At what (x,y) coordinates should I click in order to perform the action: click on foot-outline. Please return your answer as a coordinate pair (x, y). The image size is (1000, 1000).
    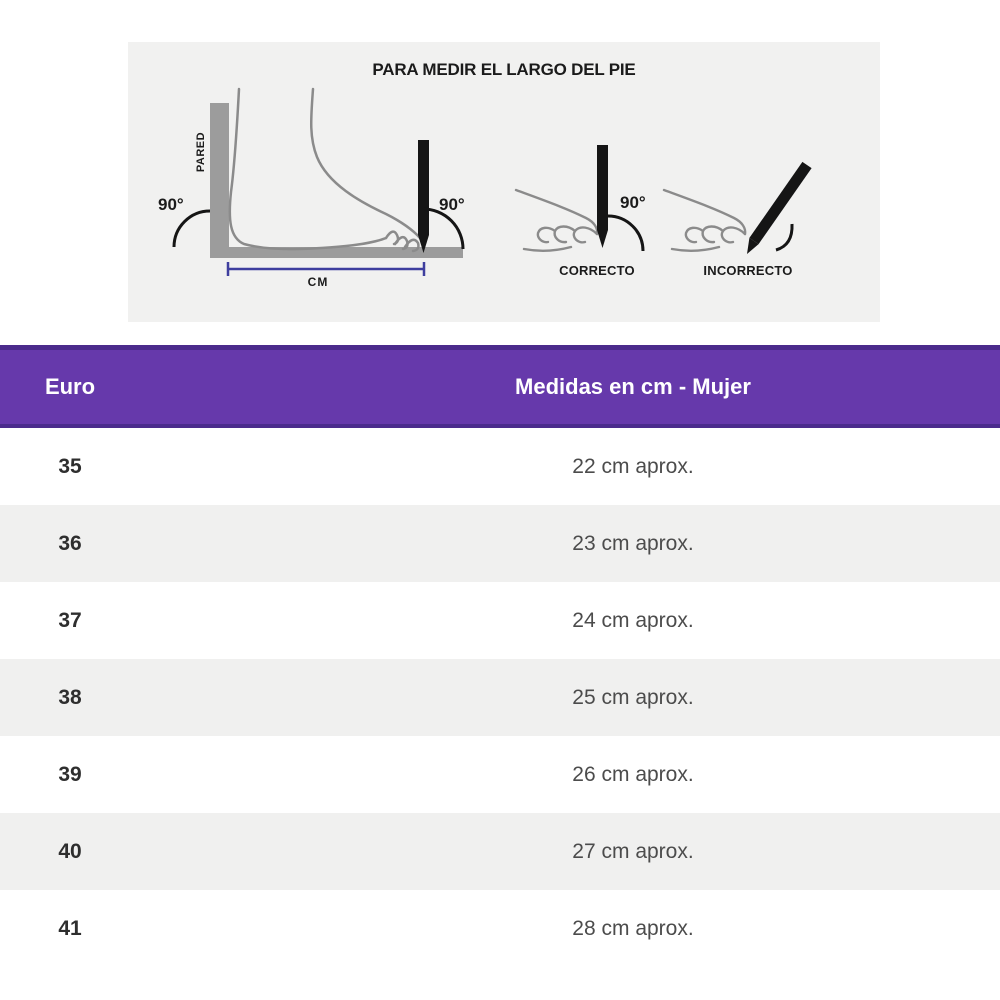
    Looking at the image, I should click on (325, 170).